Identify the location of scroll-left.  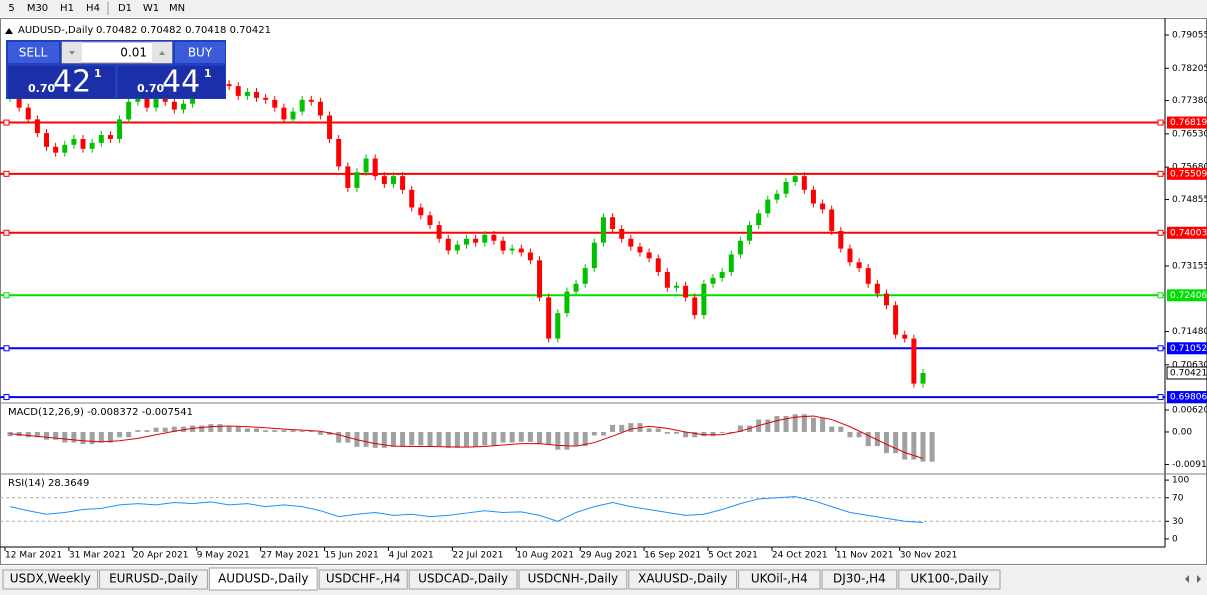
(1187, 579).